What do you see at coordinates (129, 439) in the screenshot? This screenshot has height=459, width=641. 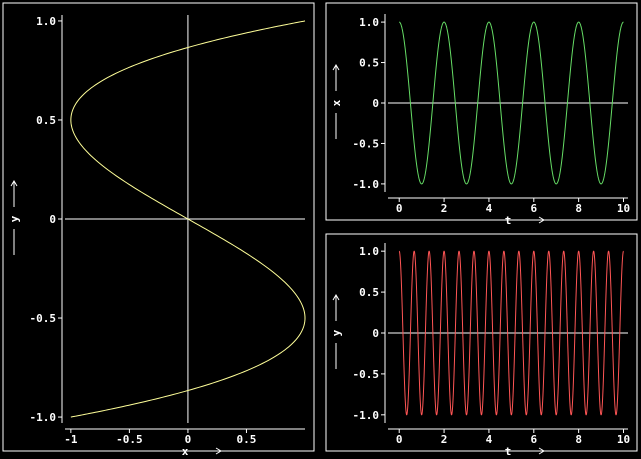 I see `x-tick-label: -0.5` at bounding box center [129, 439].